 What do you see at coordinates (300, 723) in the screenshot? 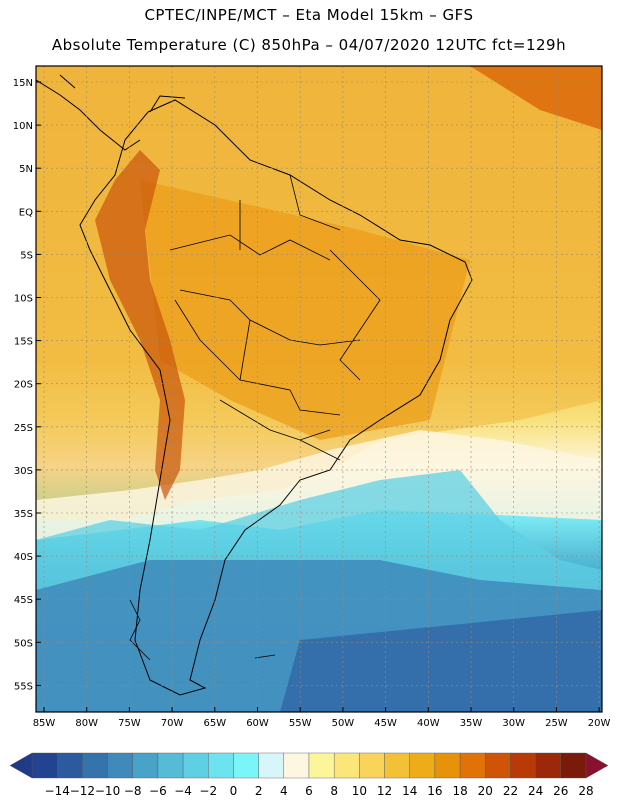
I see `lon-label: 55W` at bounding box center [300, 723].